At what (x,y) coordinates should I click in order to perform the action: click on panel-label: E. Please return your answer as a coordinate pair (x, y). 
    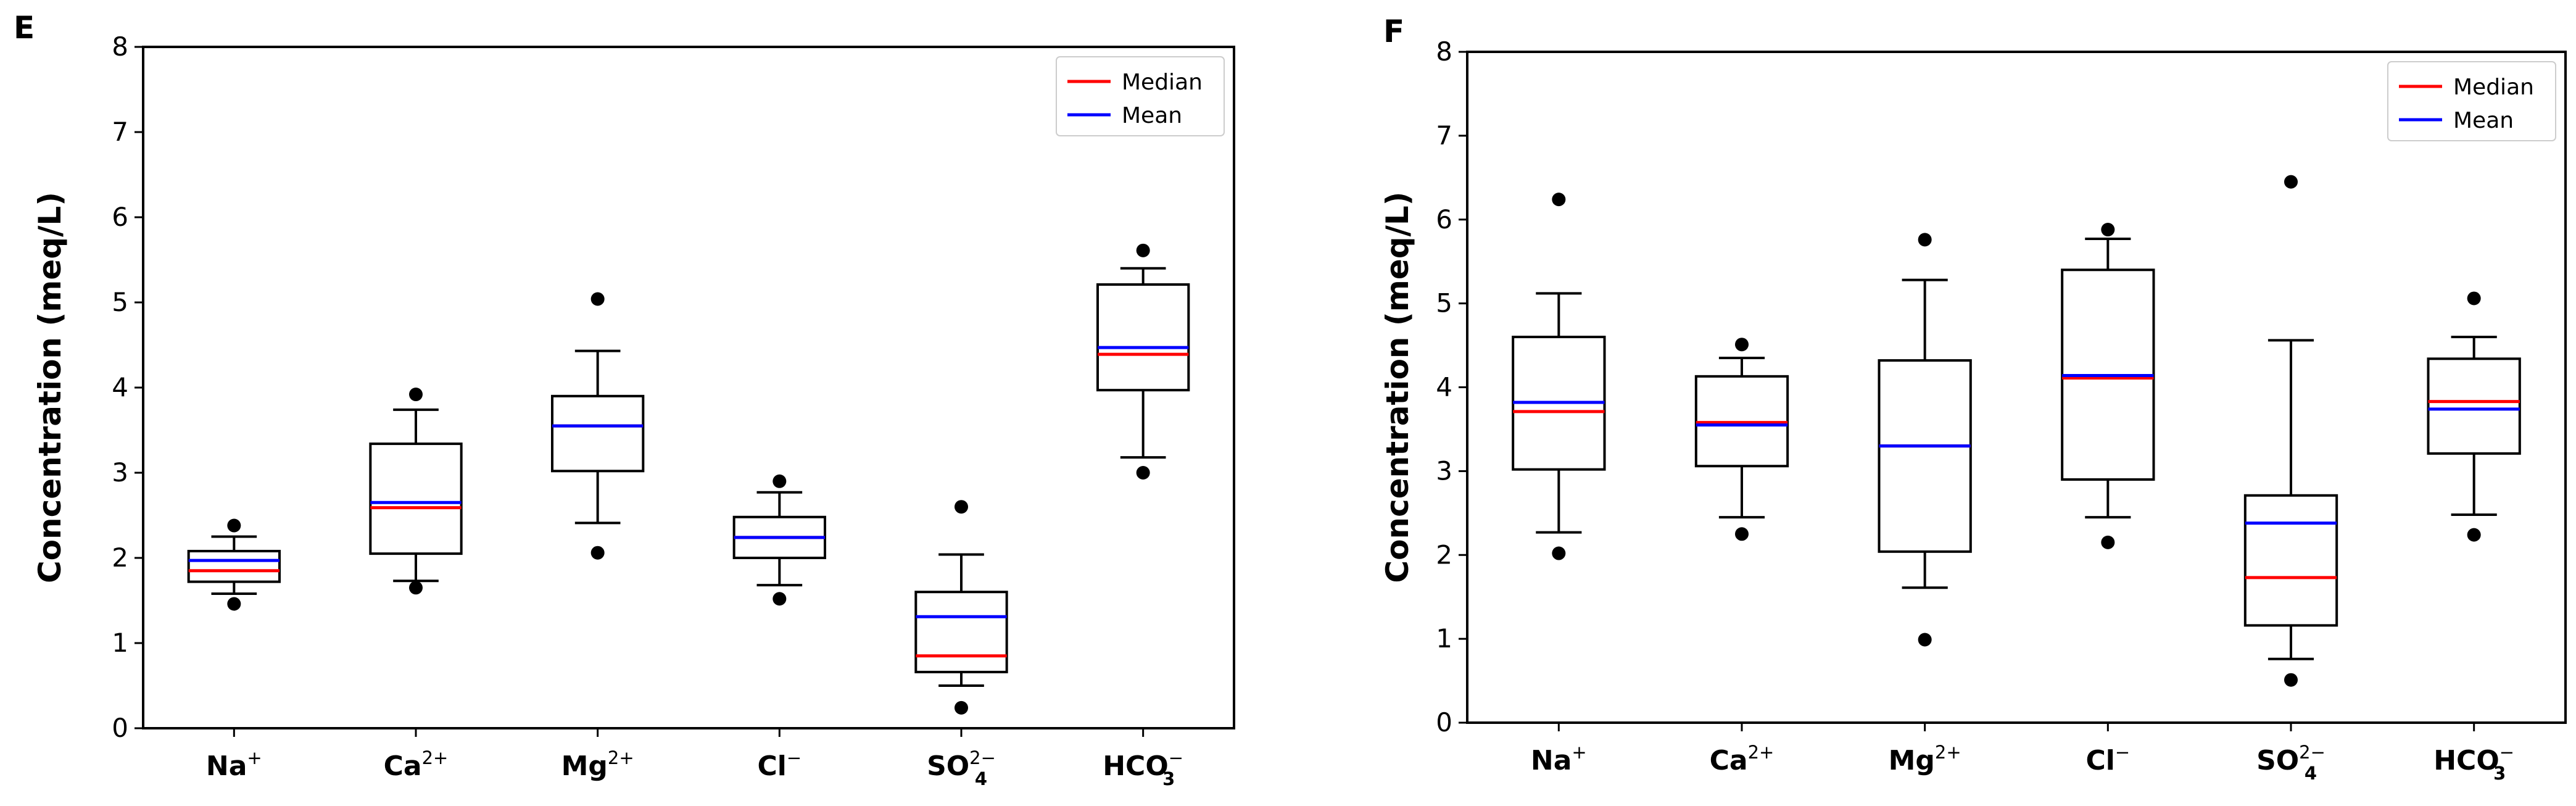
    Looking at the image, I should click on (24, 28).